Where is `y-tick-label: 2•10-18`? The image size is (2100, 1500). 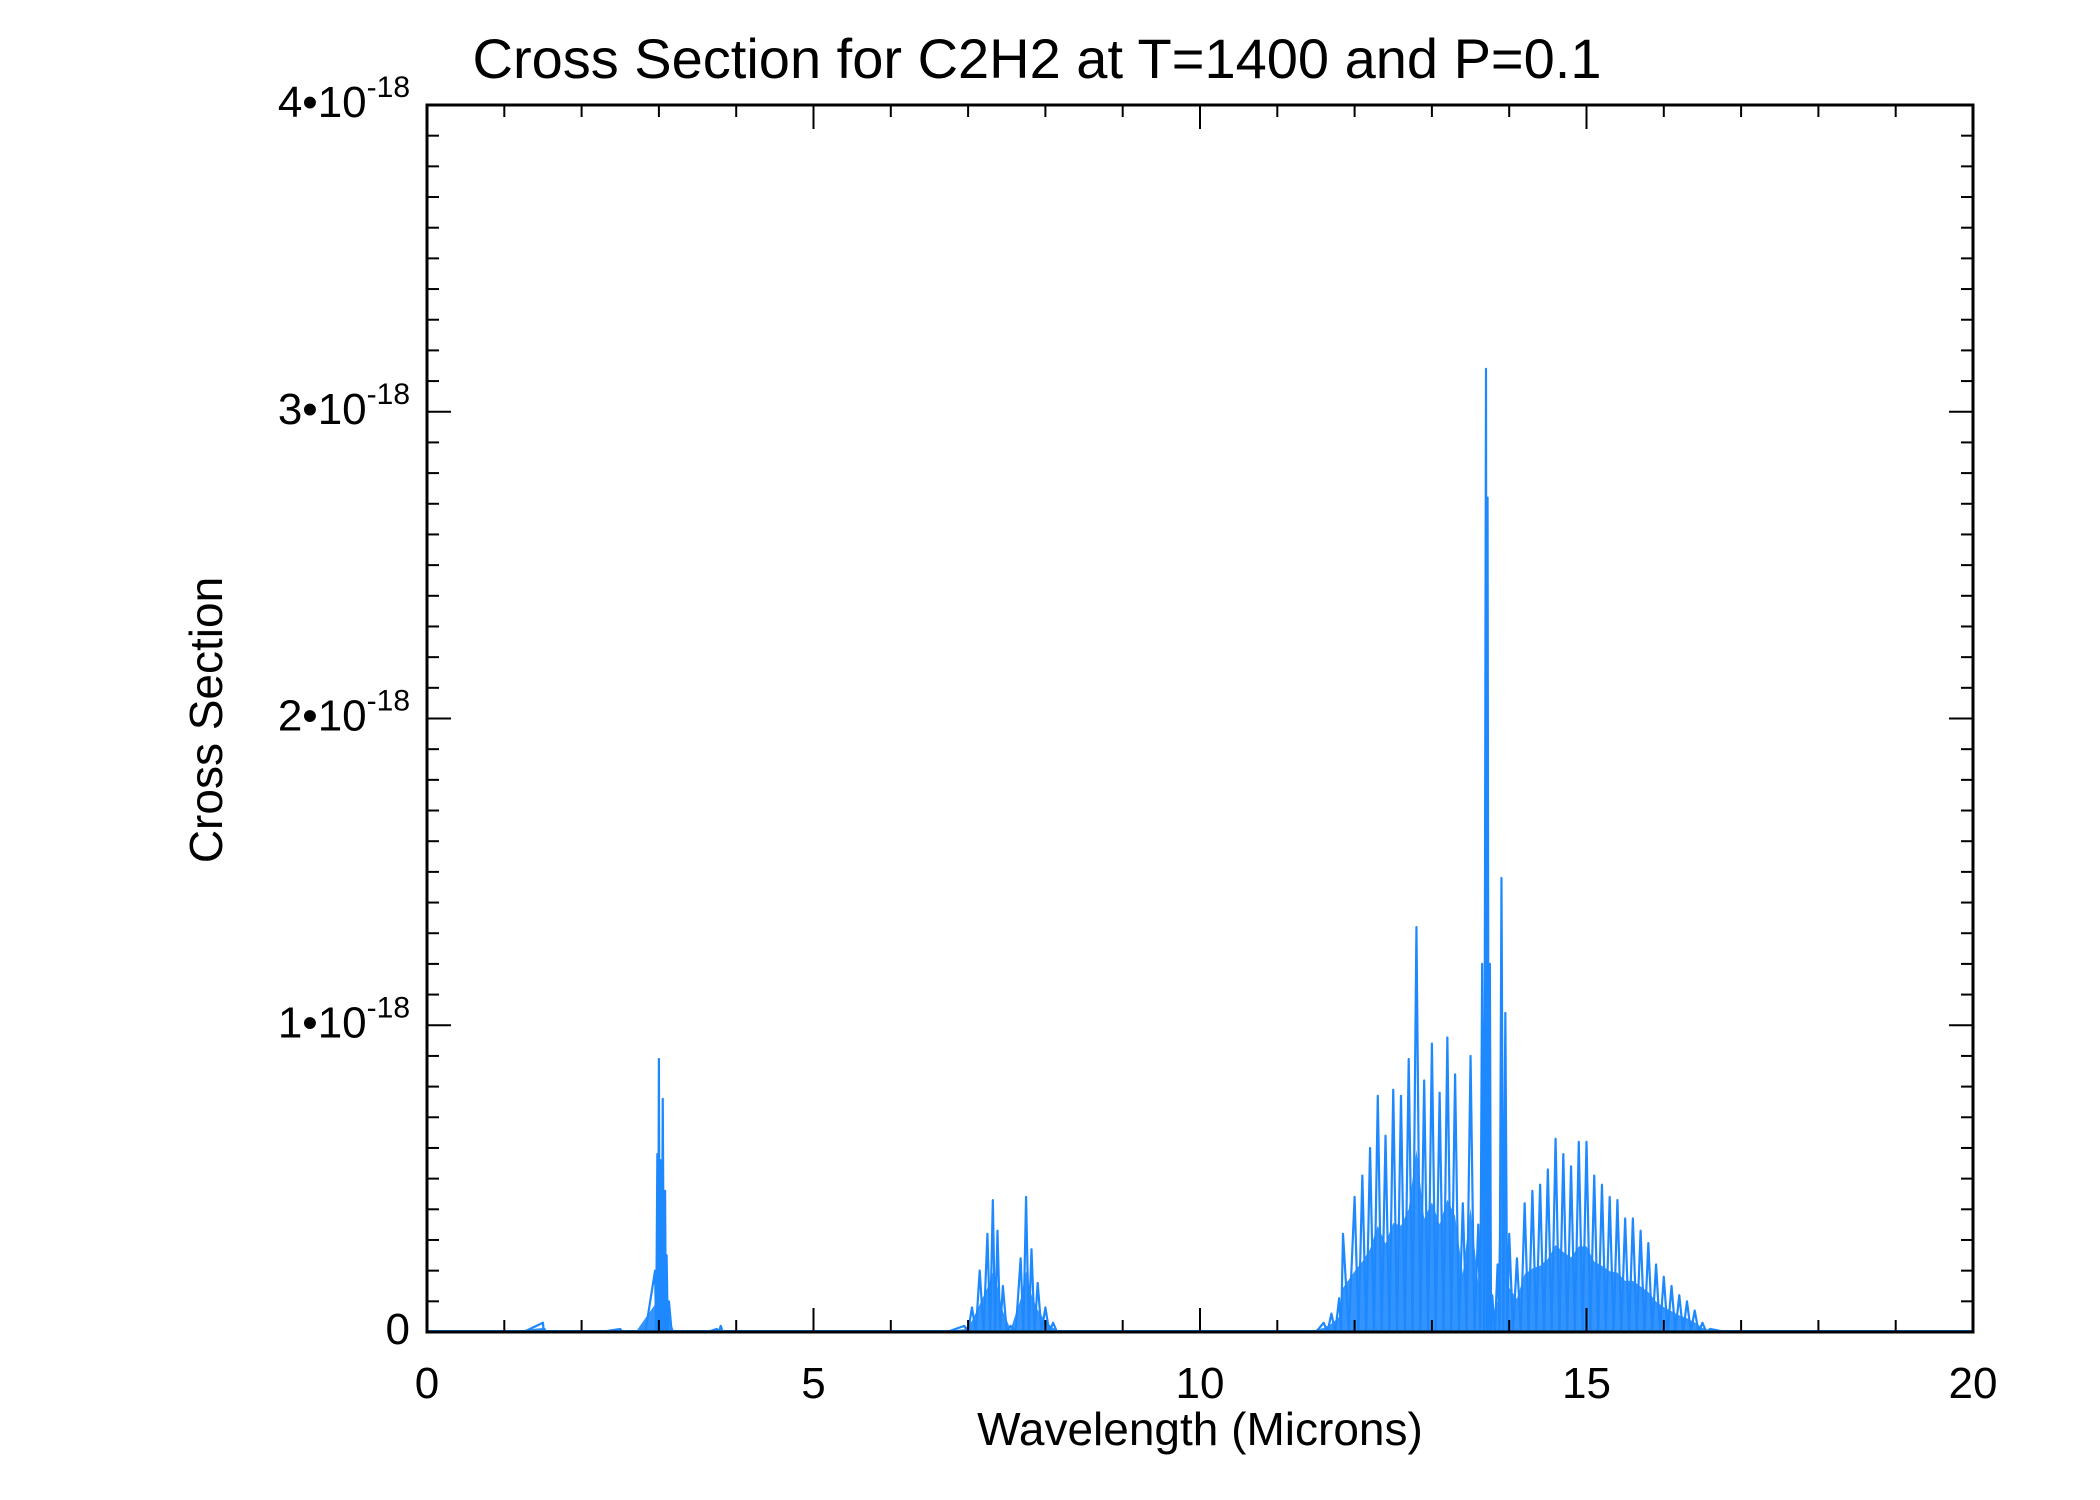
y-tick-label: 2•10-18 is located at coordinates (344, 713).